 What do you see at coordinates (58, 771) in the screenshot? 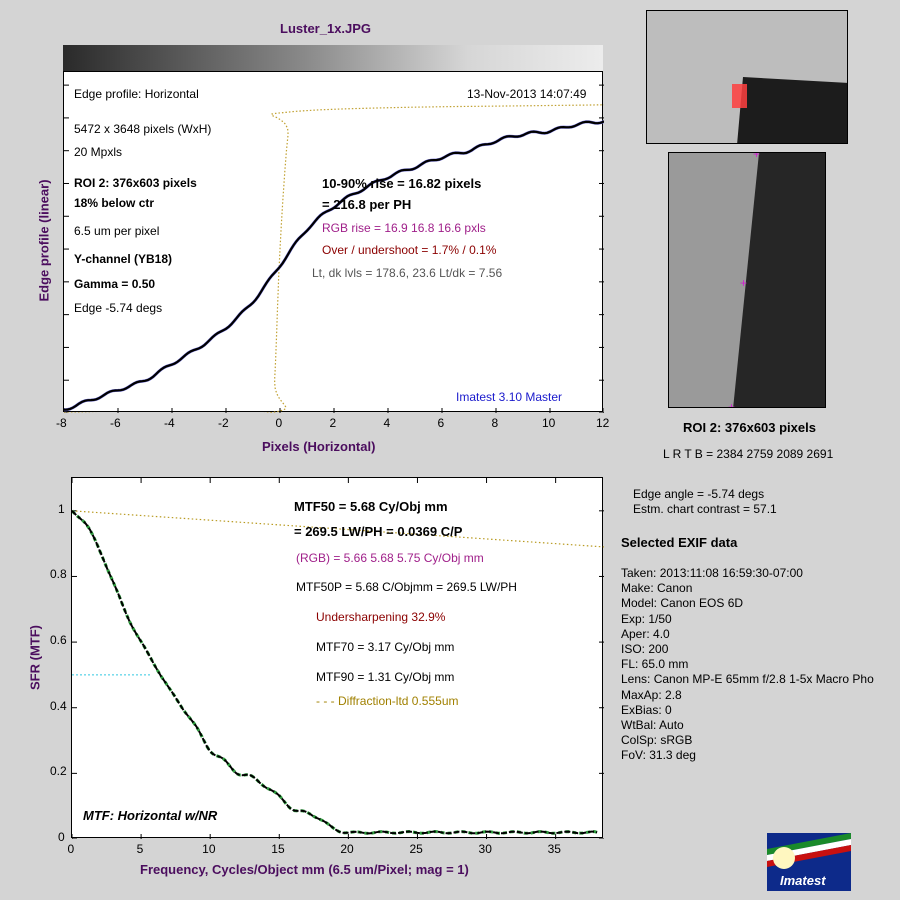
I see `mtf-y-tick-label: 0.2` at bounding box center [58, 771].